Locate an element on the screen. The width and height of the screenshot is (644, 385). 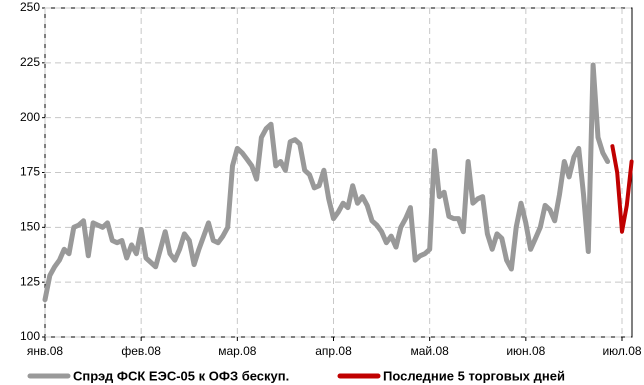
y-tick-label: 100 is located at coordinates (30, 336).